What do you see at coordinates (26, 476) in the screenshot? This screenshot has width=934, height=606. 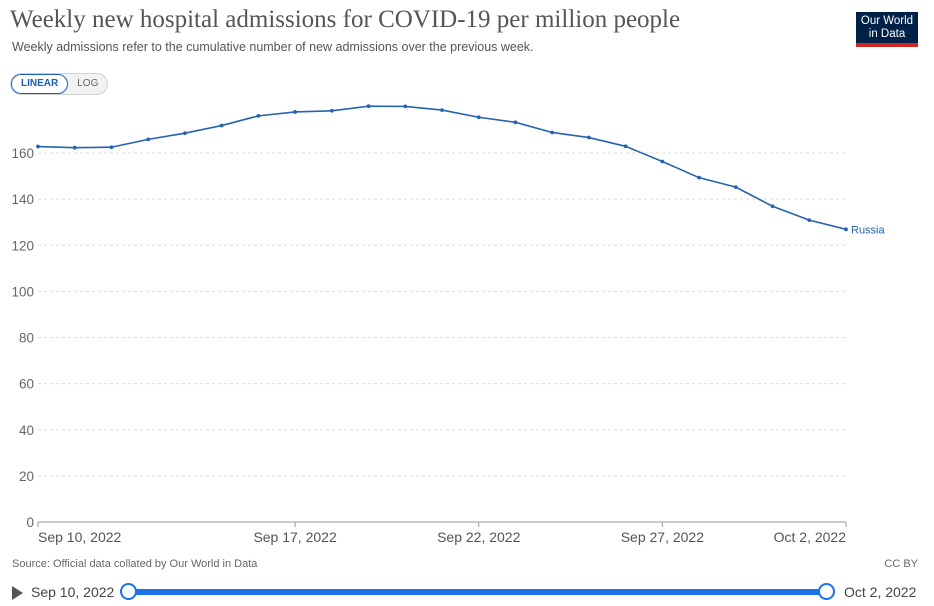 I see `y-tick-label: 20` at bounding box center [26, 476].